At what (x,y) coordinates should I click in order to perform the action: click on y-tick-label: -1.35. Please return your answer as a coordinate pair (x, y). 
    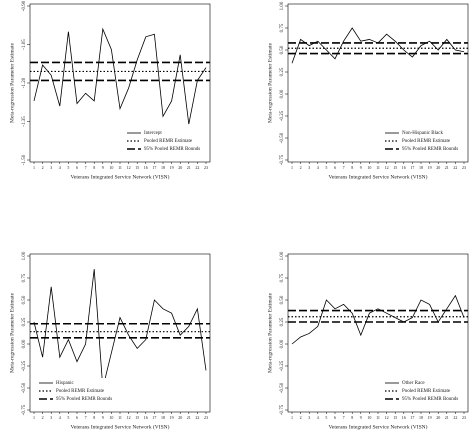
    Looking at the image, I should click on (24, 121).